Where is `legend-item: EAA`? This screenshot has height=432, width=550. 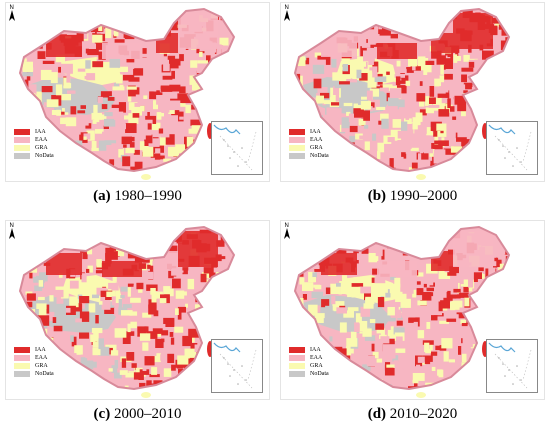 legend-item: EAA is located at coordinates (34, 140).